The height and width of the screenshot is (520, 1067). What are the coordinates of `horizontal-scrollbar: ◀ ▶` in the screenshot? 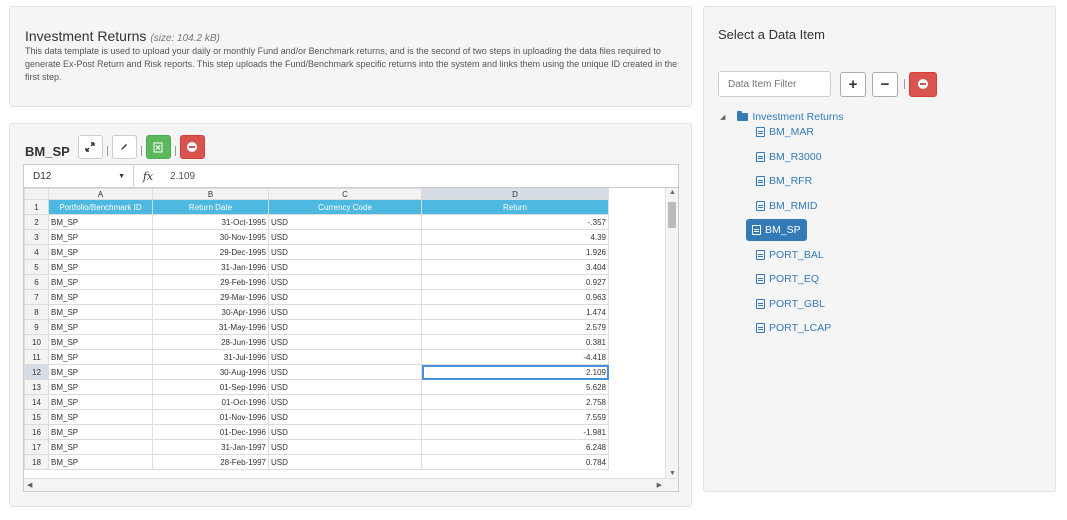 It's located at (351, 484).